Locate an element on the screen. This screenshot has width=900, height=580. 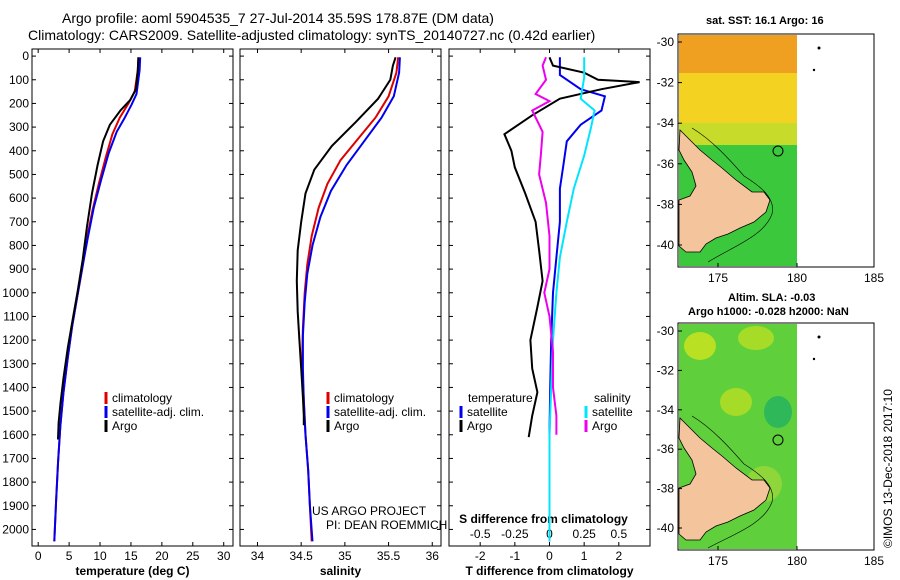
y-tick-label: 1600 is located at coordinates (15, 435).